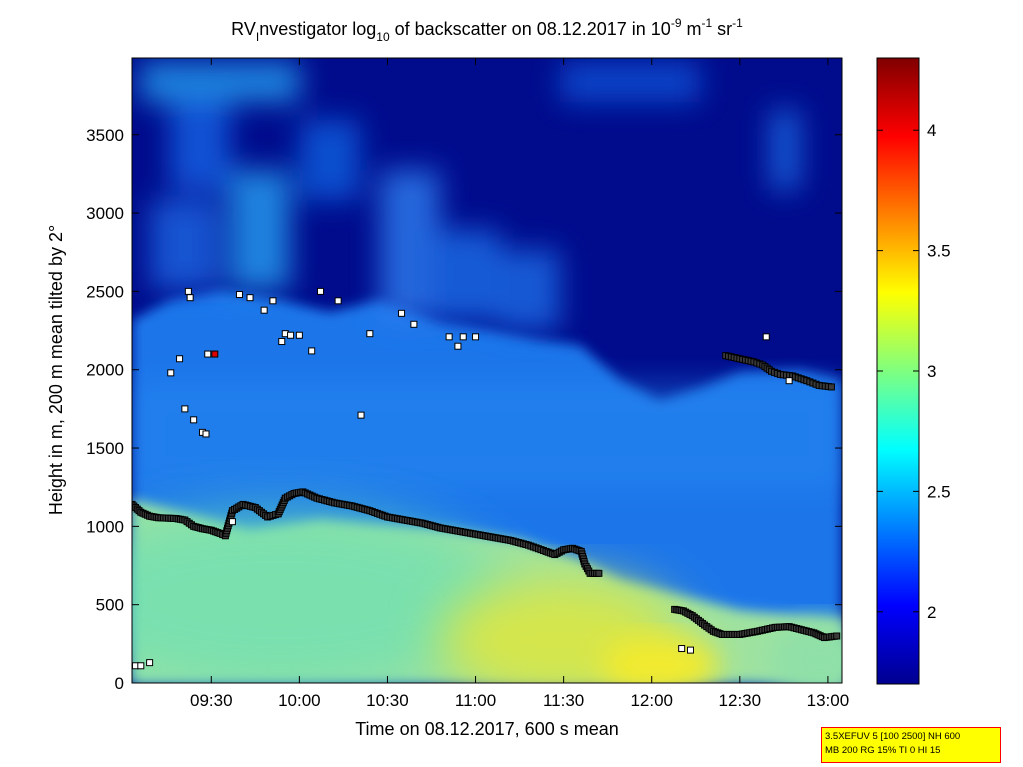 The height and width of the screenshot is (767, 1023). I want to click on x-tick-label: 11:30, so click(563, 700).